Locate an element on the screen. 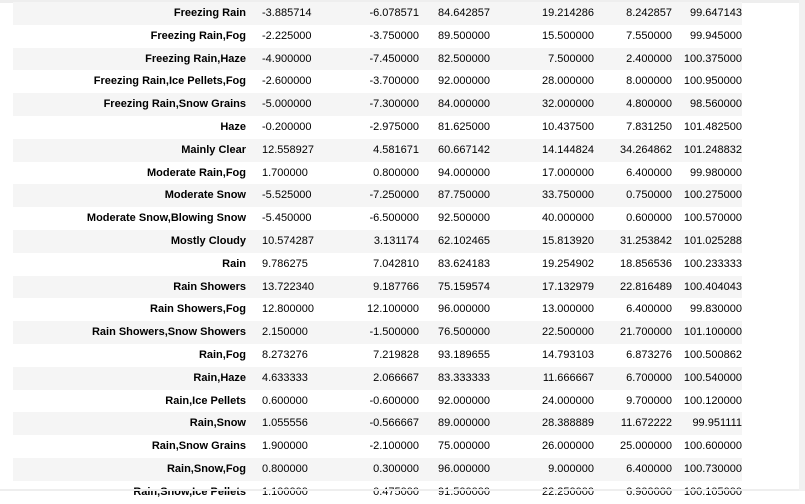 The image size is (805, 504). table-cell: 100.950000 is located at coordinates (712, 81).